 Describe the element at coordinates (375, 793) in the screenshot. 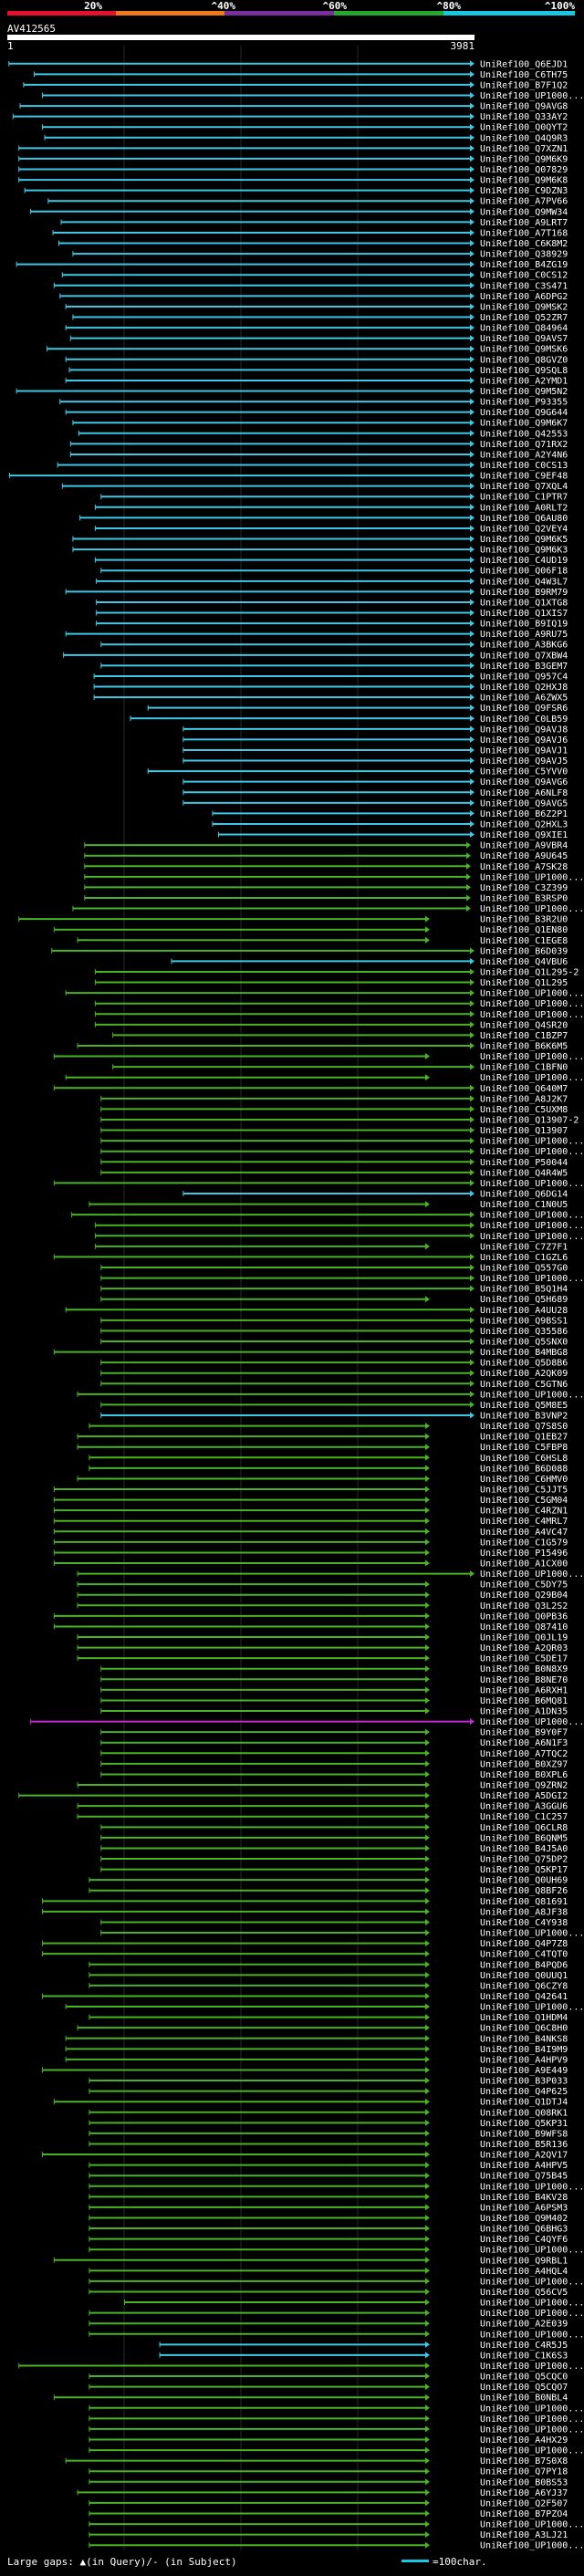

I see `hit-row: UniRef100_A6NLF8` at that location.